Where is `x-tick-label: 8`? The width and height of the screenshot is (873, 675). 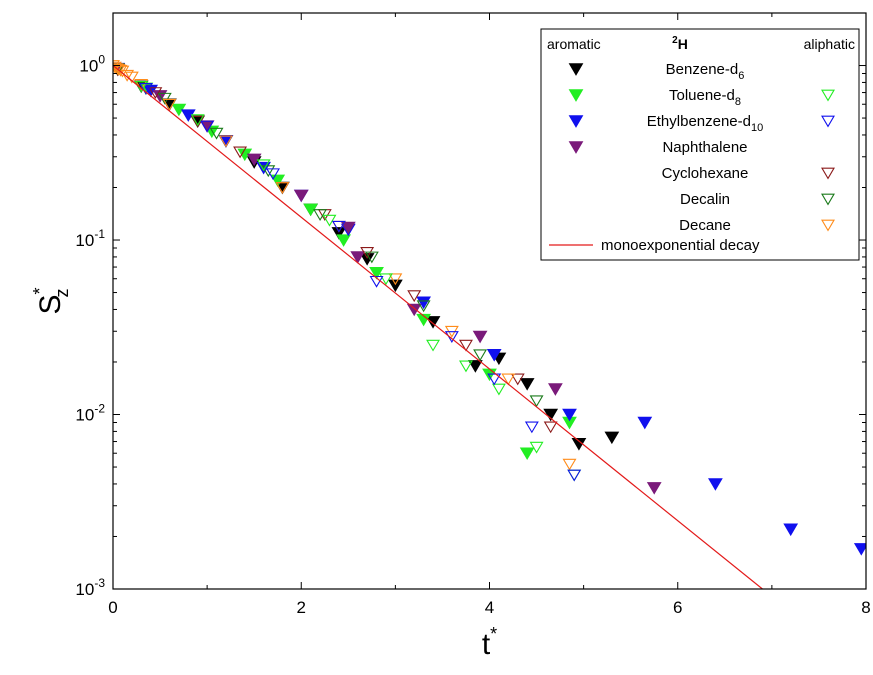
x-tick-label: 8 is located at coordinates (865, 607).